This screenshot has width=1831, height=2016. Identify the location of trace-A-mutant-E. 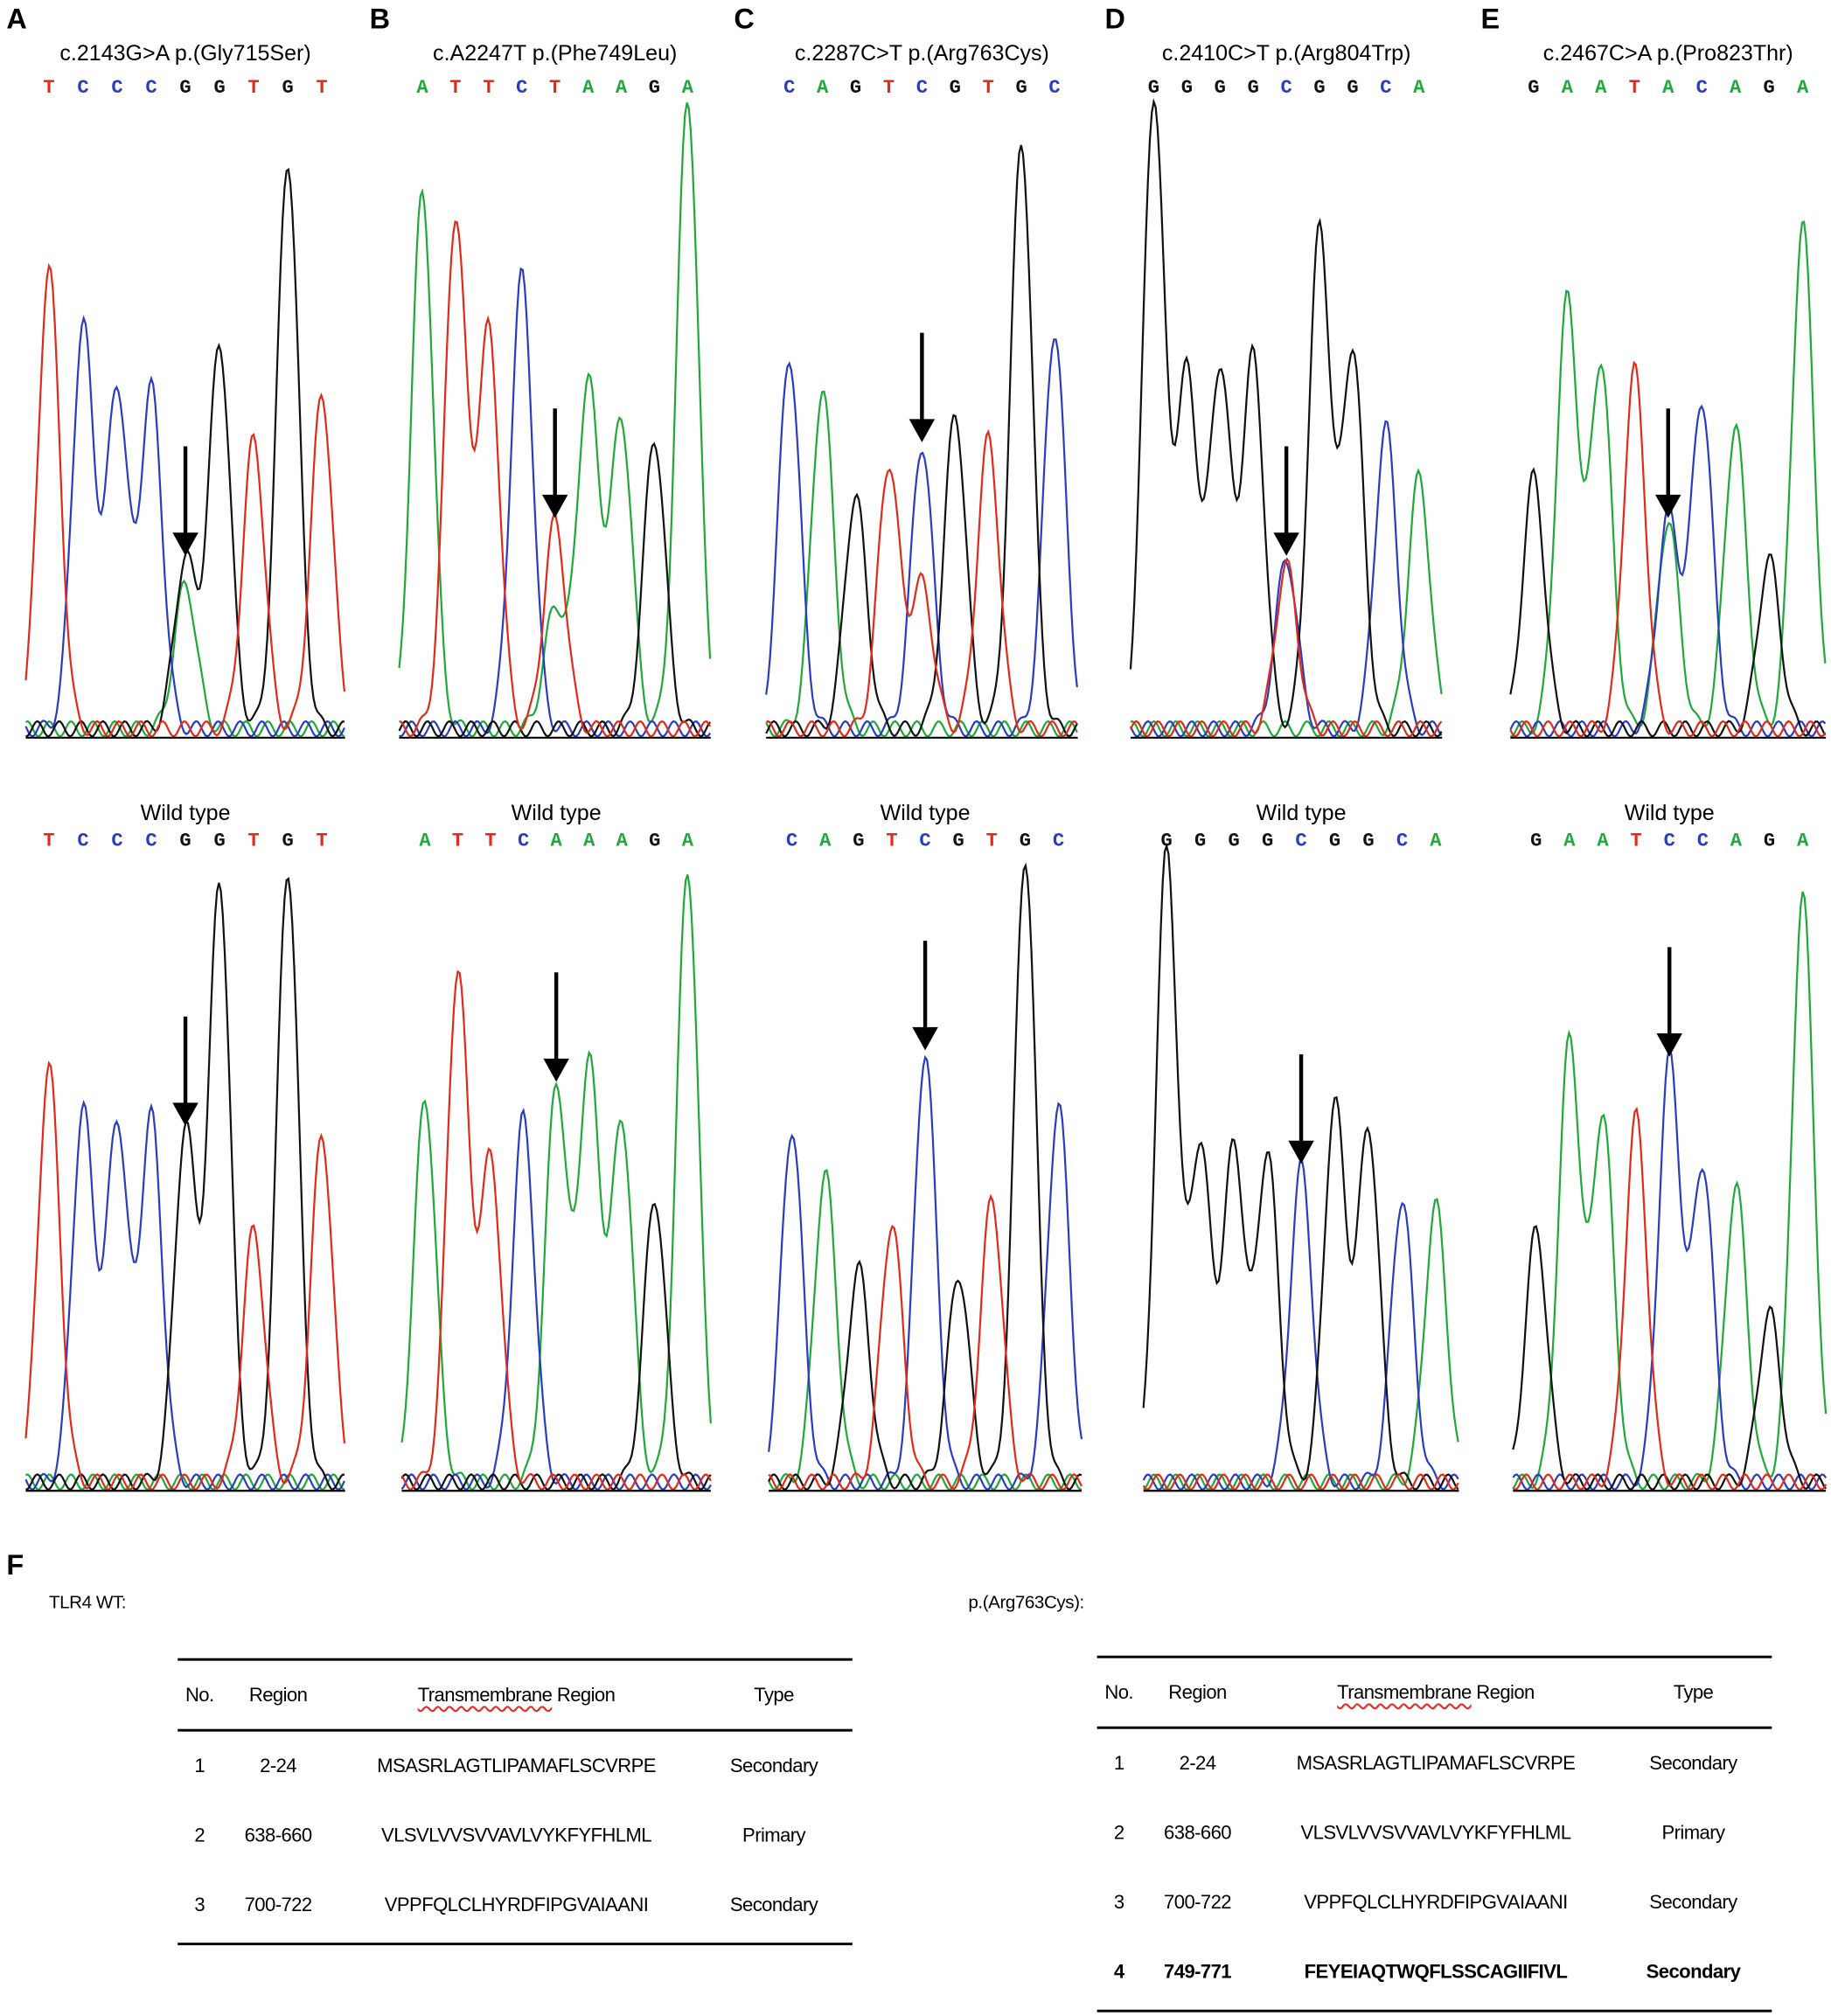
(1668, 479).